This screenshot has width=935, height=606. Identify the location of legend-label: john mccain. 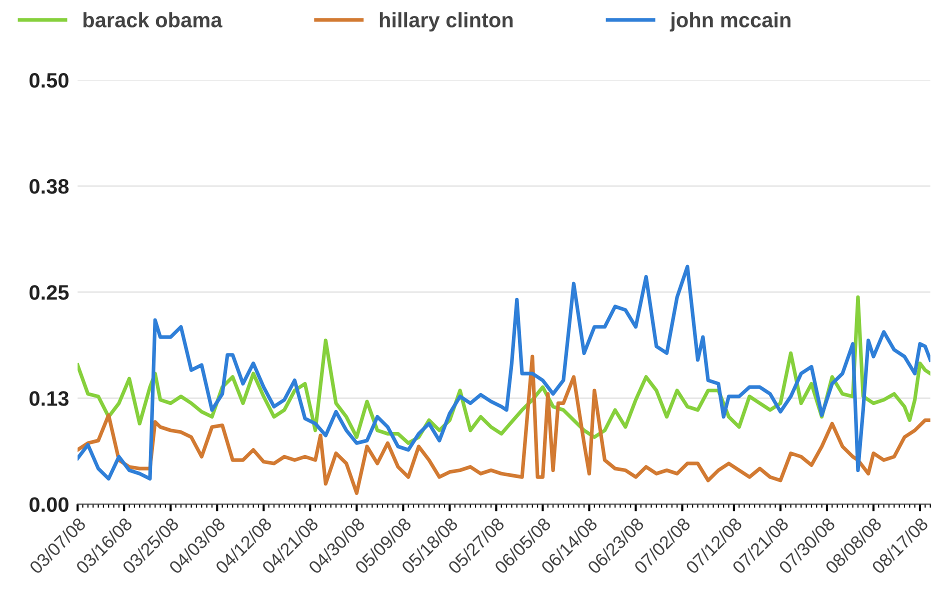
(730, 22).